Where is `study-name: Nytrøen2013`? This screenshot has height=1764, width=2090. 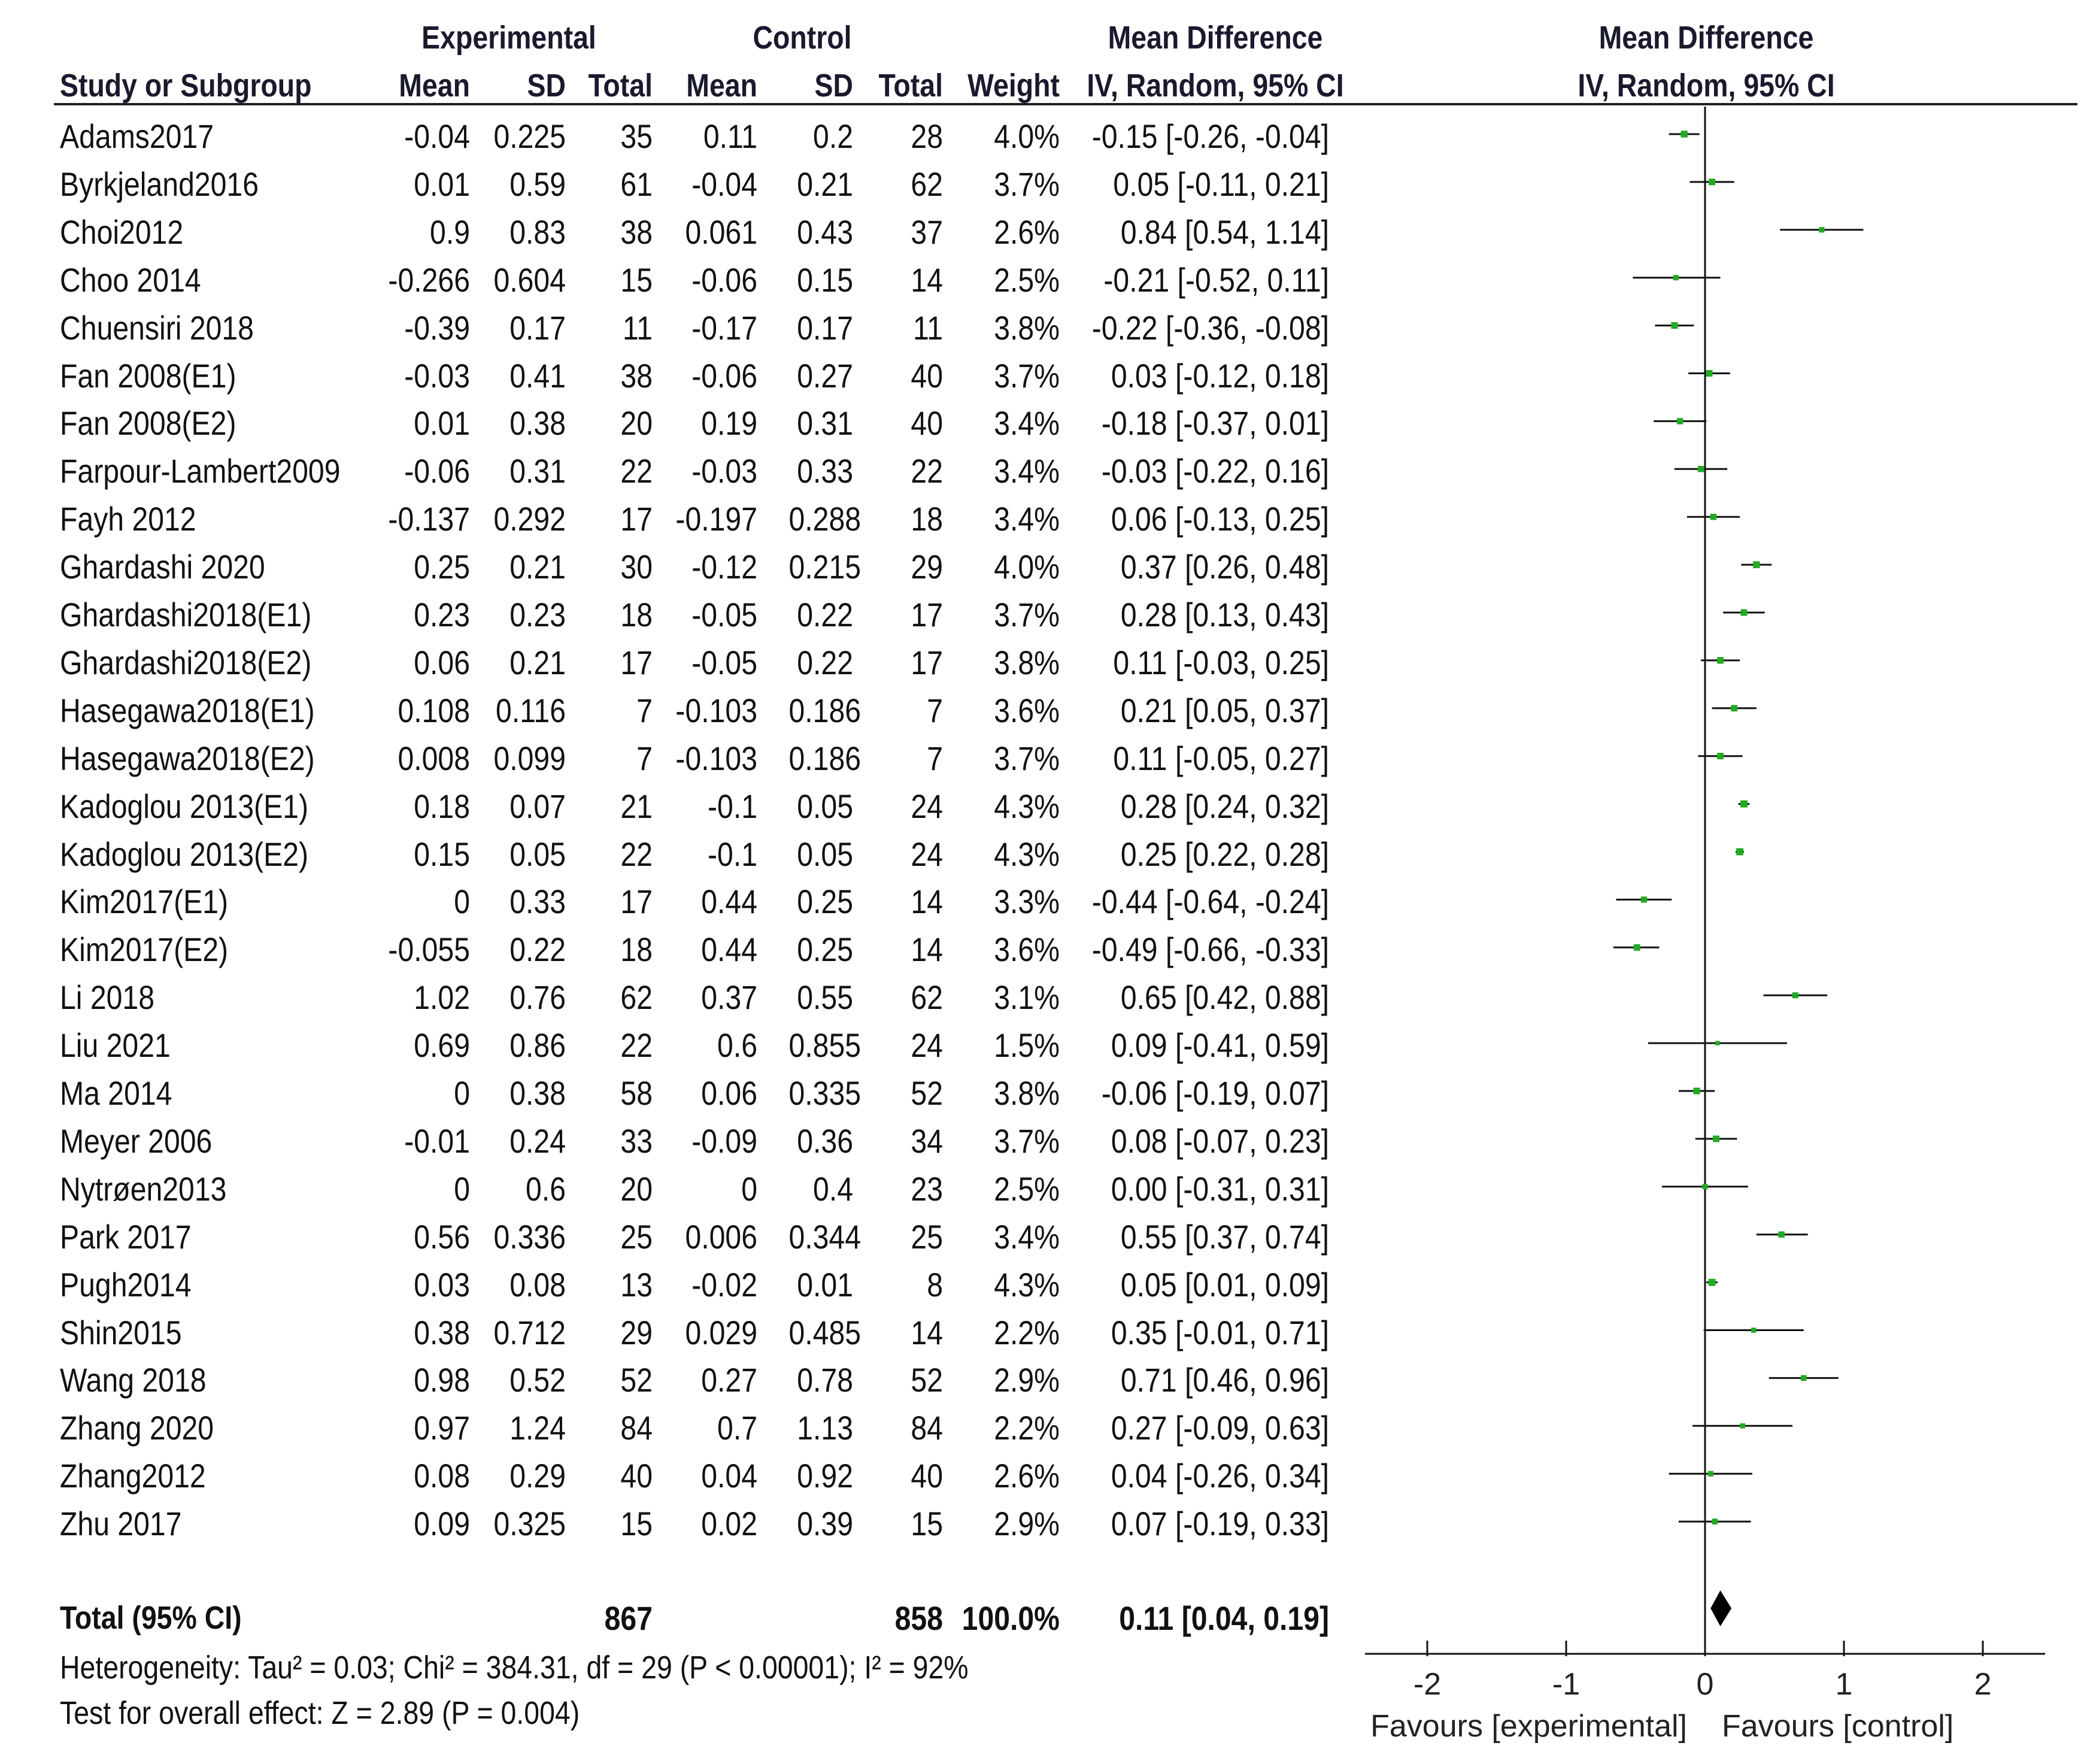
study-name: Nytrøen2013 is located at coordinates (143, 1188).